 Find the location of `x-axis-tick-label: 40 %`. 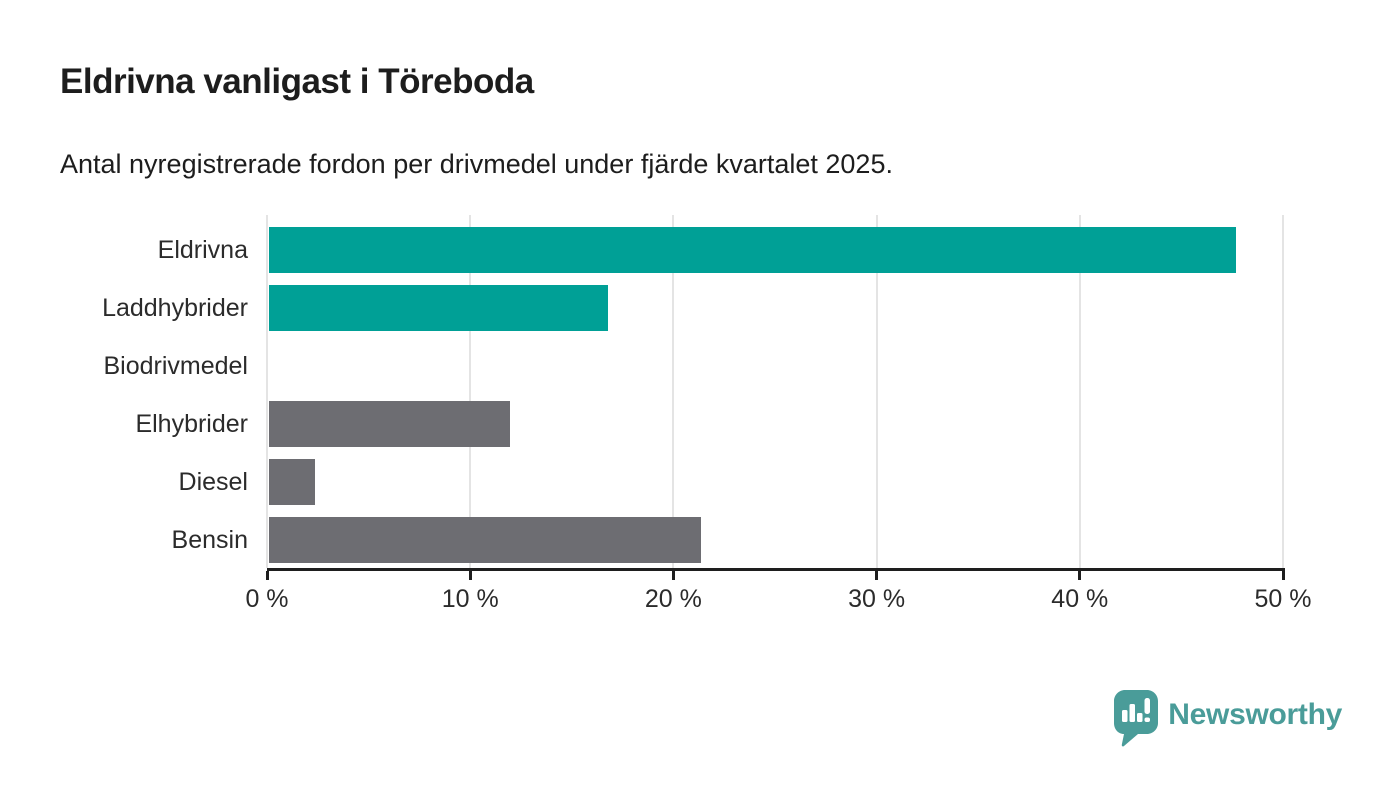

x-axis-tick-label: 40 % is located at coordinates (1080, 599).